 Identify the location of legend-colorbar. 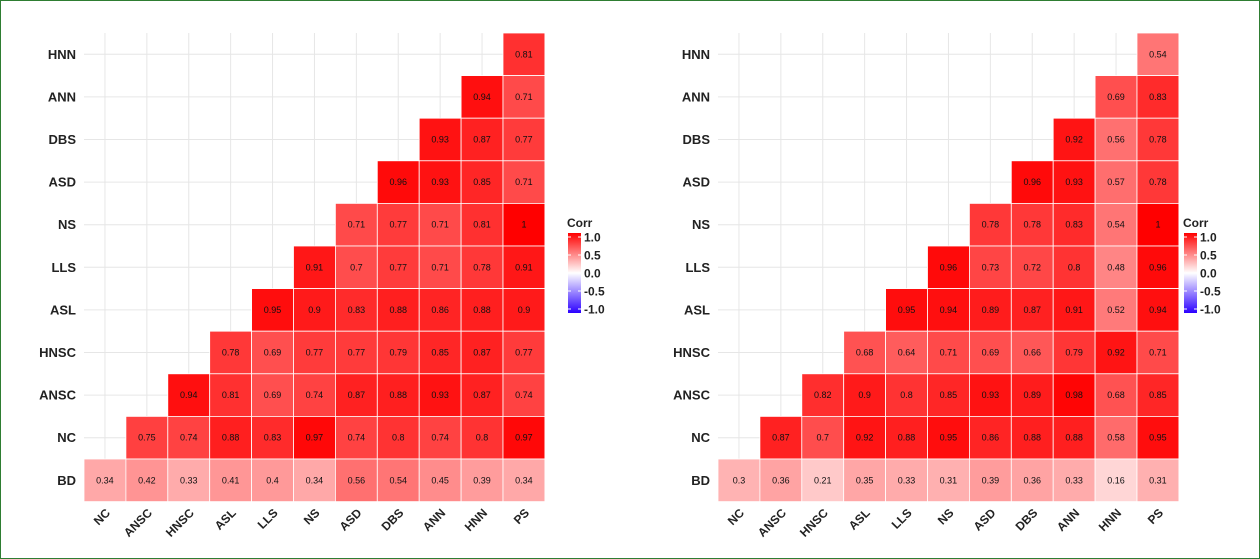
(574, 273).